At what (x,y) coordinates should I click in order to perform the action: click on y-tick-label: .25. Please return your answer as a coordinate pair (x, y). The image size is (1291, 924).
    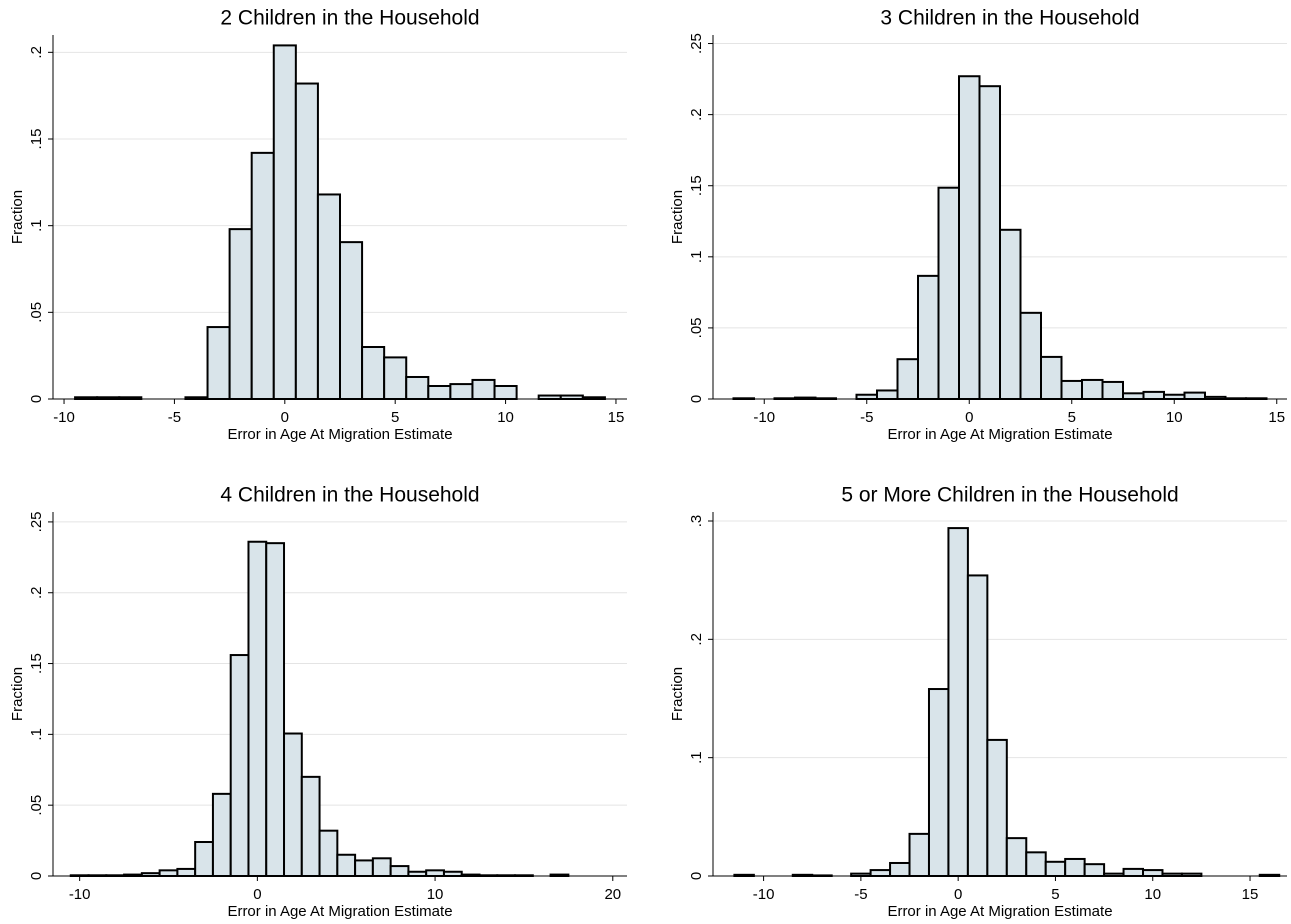
    Looking at the image, I should click on (36, 521).